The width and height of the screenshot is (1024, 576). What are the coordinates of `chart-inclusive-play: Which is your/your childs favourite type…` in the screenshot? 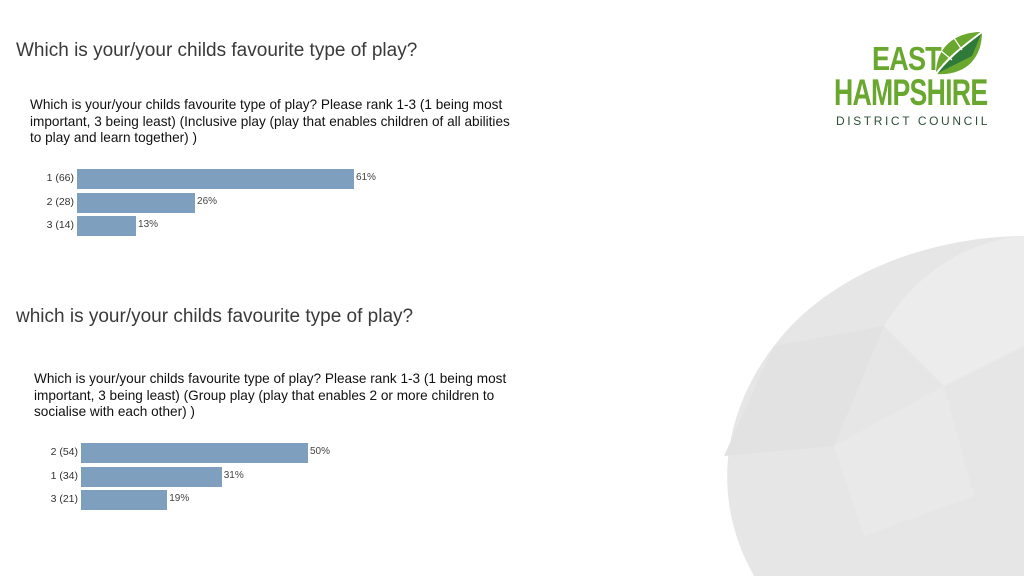 It's located at (310, 168).